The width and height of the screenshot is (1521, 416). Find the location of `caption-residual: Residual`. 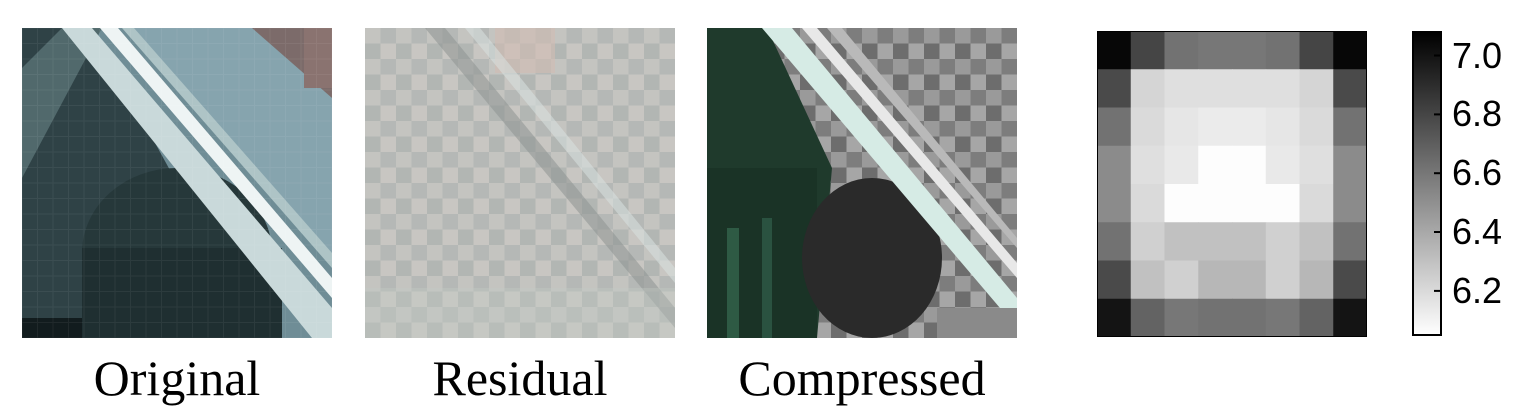

caption-residual: Residual is located at coordinates (520, 378).